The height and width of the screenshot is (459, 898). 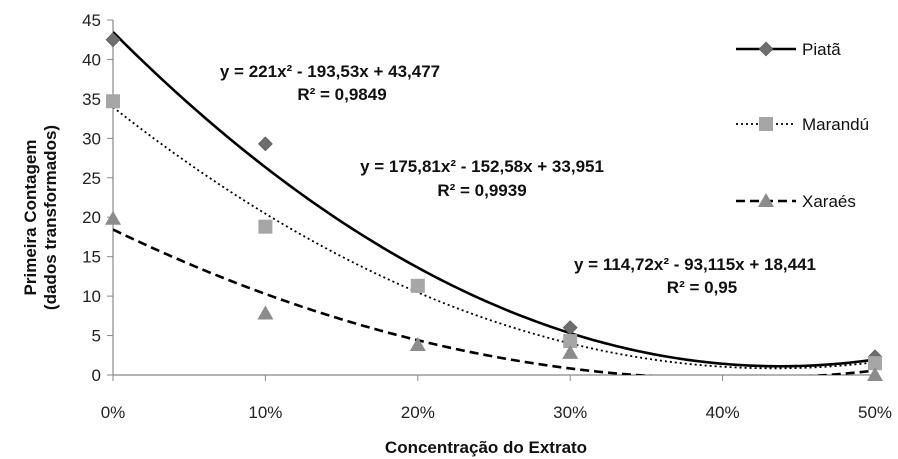 I want to click on r-squared-piatã: R² = 0,9849, so click(x=341, y=94).